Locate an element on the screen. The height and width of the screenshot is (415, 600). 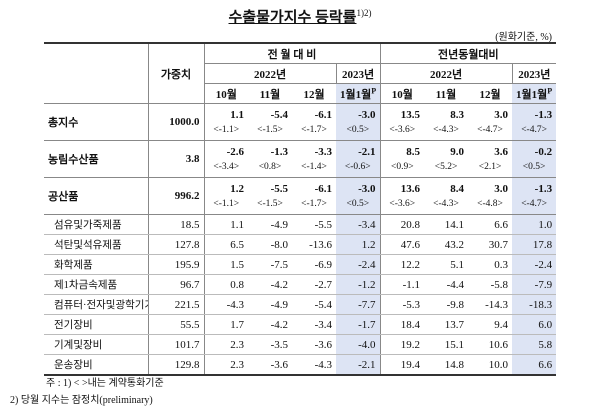
value: 9.0 is located at coordinates (457, 152).